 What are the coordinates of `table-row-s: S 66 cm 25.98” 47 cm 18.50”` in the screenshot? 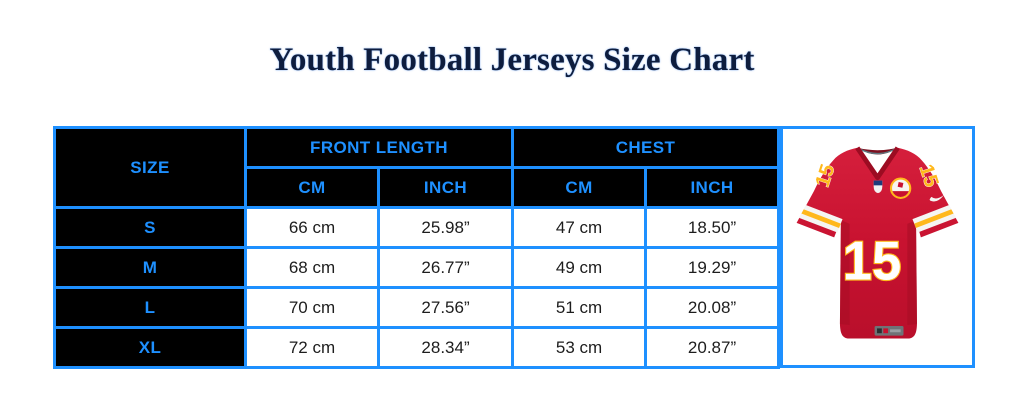 It's located at (417, 227).